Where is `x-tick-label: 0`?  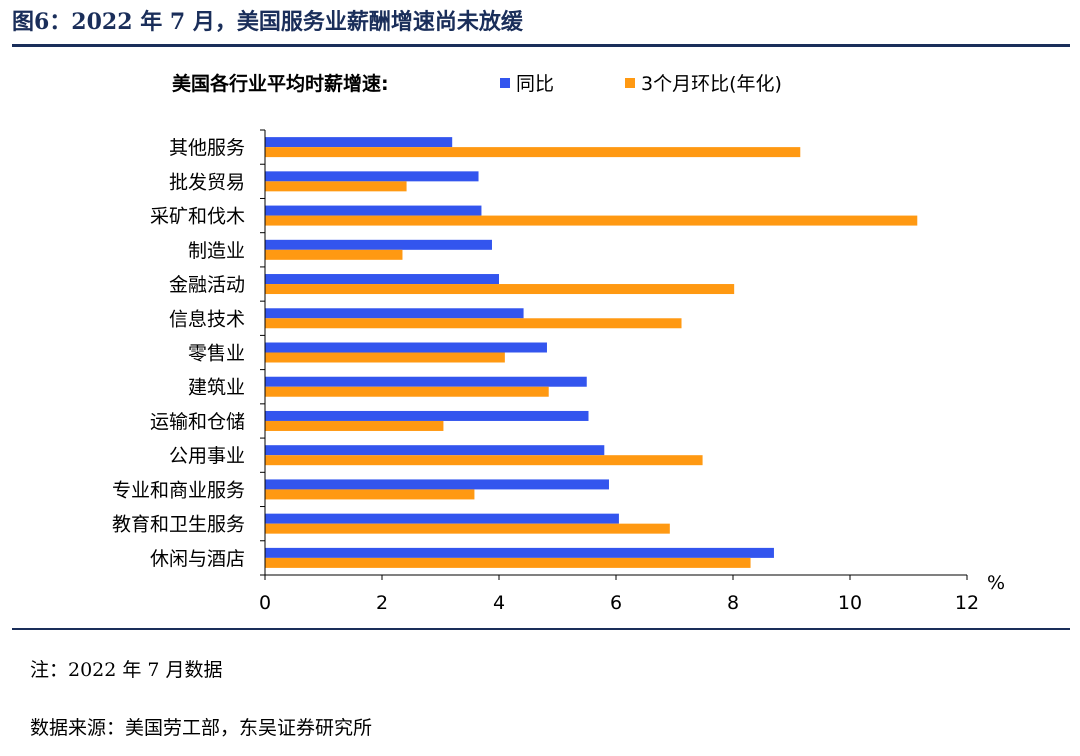 x-tick-label: 0 is located at coordinates (265, 603).